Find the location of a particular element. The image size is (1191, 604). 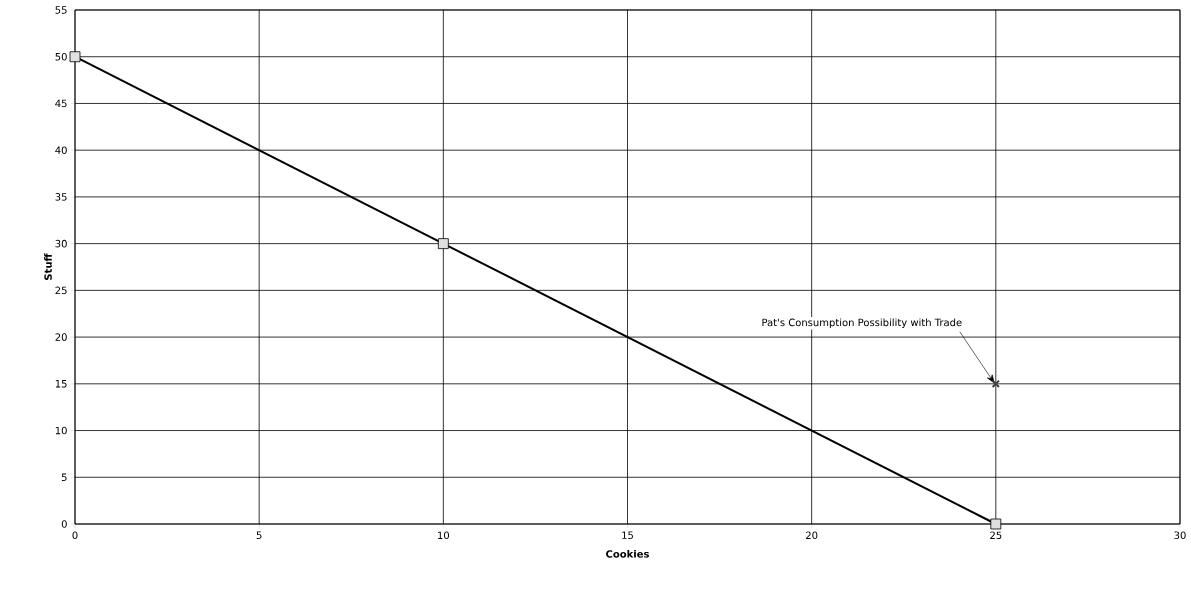

annotation: Pat's Consumption Possibility with Trade is located at coordinates (862, 323).